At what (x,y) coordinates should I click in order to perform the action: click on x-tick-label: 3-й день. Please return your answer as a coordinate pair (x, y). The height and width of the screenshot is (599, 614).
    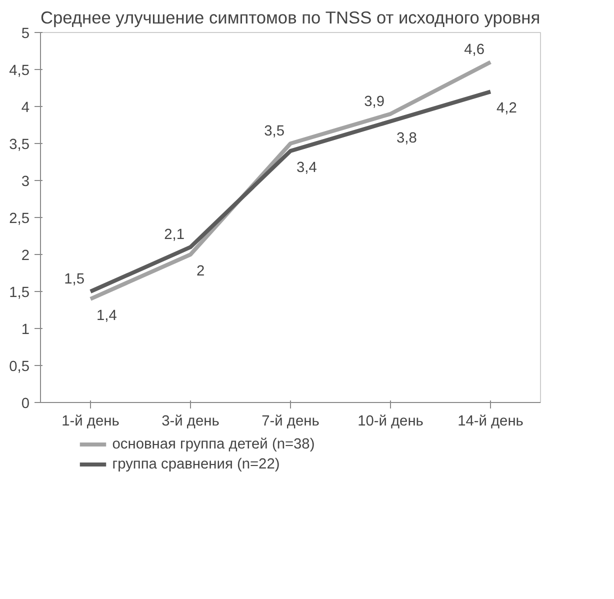
    Looking at the image, I should click on (191, 422).